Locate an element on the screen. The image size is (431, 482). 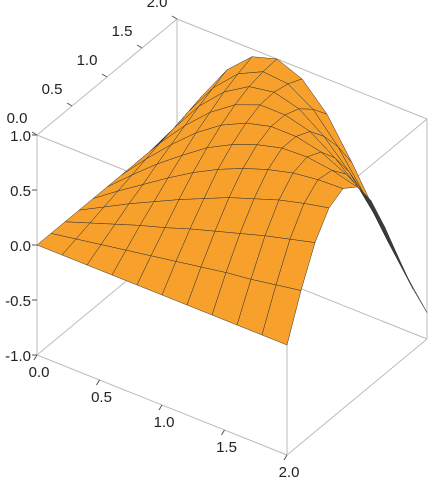
y-tick-label: 1.5 is located at coordinates (122, 31).